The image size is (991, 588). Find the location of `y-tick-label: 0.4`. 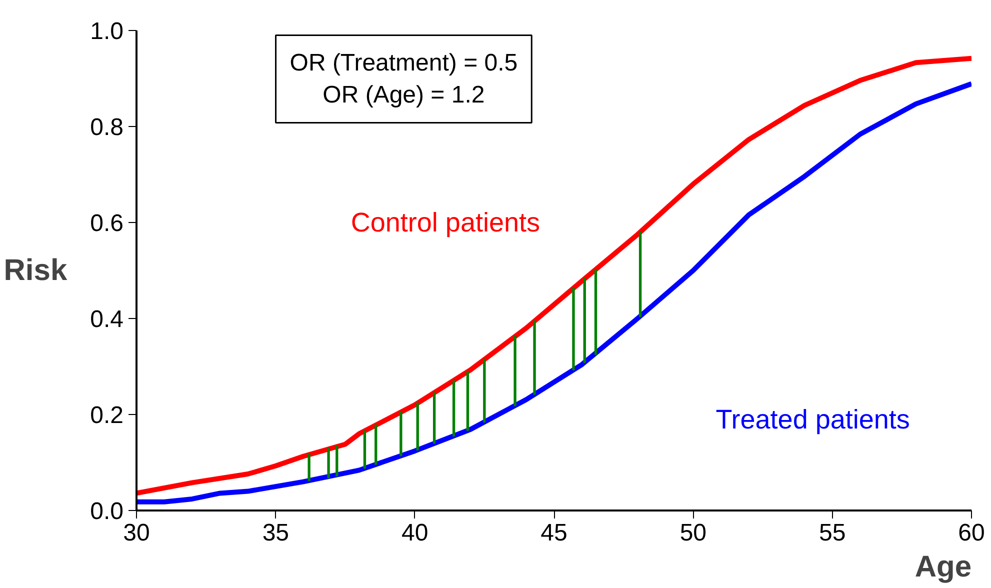

y-tick-label: 0.4 is located at coordinates (107, 319).